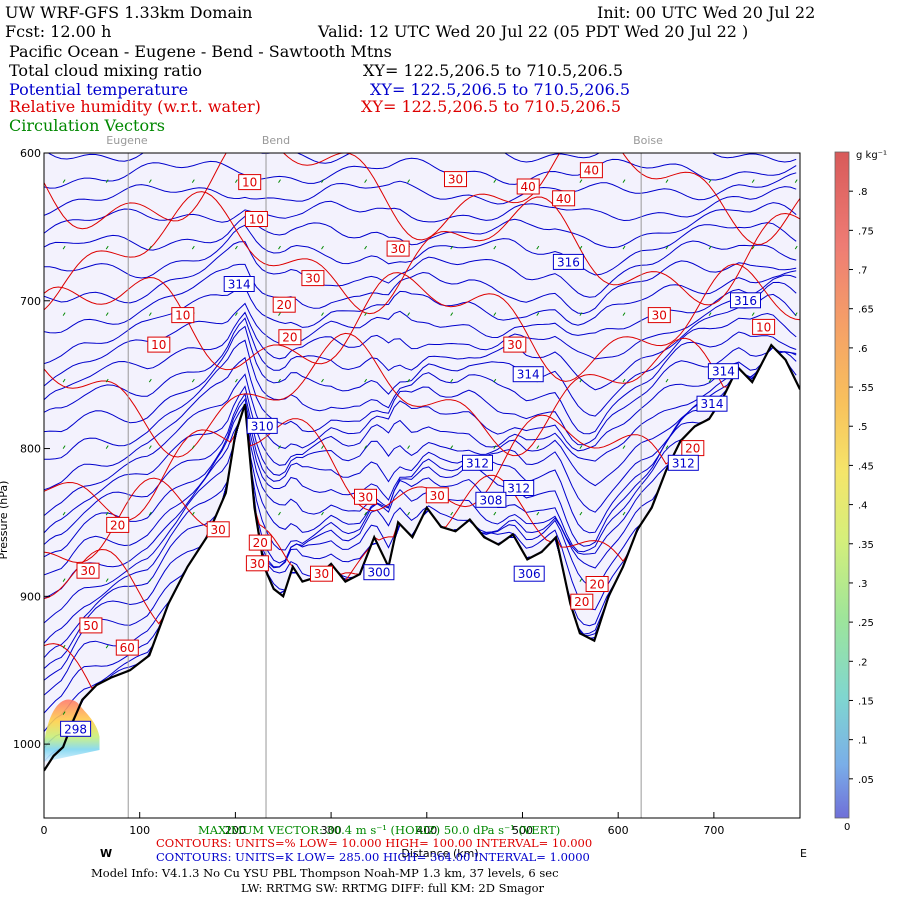 The image size is (900, 900). What do you see at coordinates (128, 12) in the screenshot?
I see `figure-title: UW WRF-GFS 1.33km Domain` at bounding box center [128, 12].